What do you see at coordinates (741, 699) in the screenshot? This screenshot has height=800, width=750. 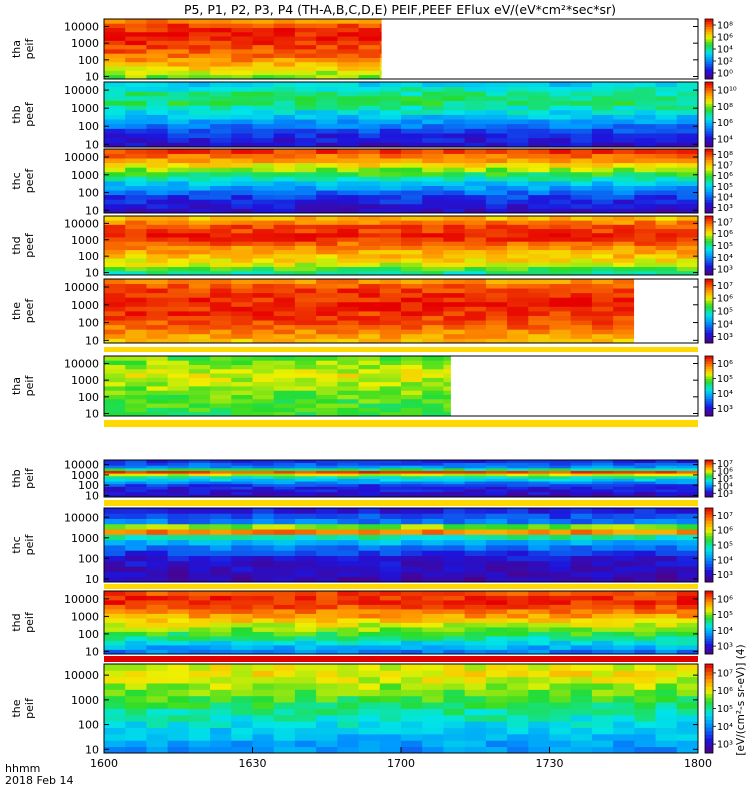 I see `colorbar-unit-label: [eV/(cm²-s sr-eV)] (4)` at bounding box center [741, 699].